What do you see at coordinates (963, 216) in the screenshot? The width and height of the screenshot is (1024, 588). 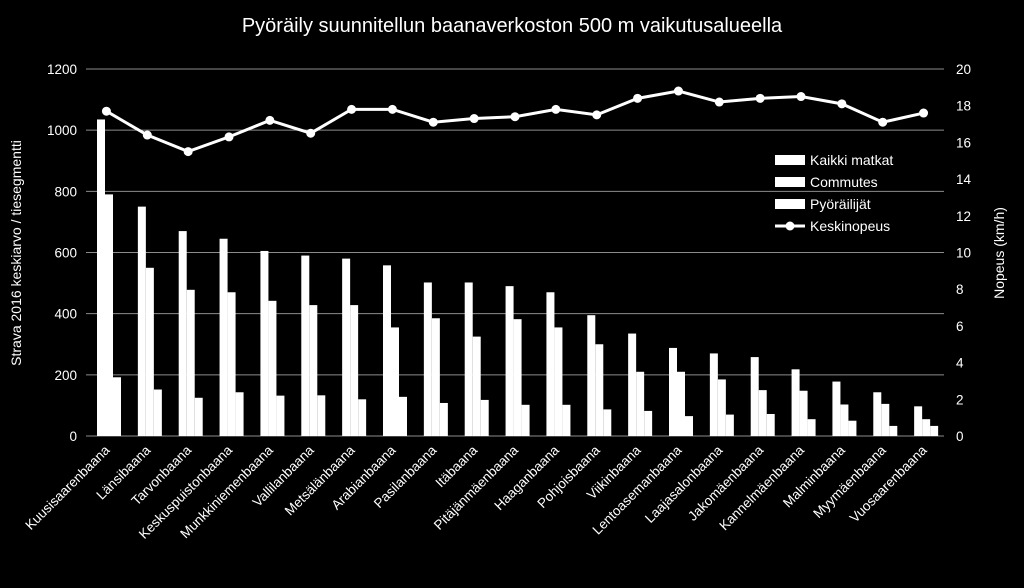 I see `y2-tick-label: 12` at bounding box center [963, 216].